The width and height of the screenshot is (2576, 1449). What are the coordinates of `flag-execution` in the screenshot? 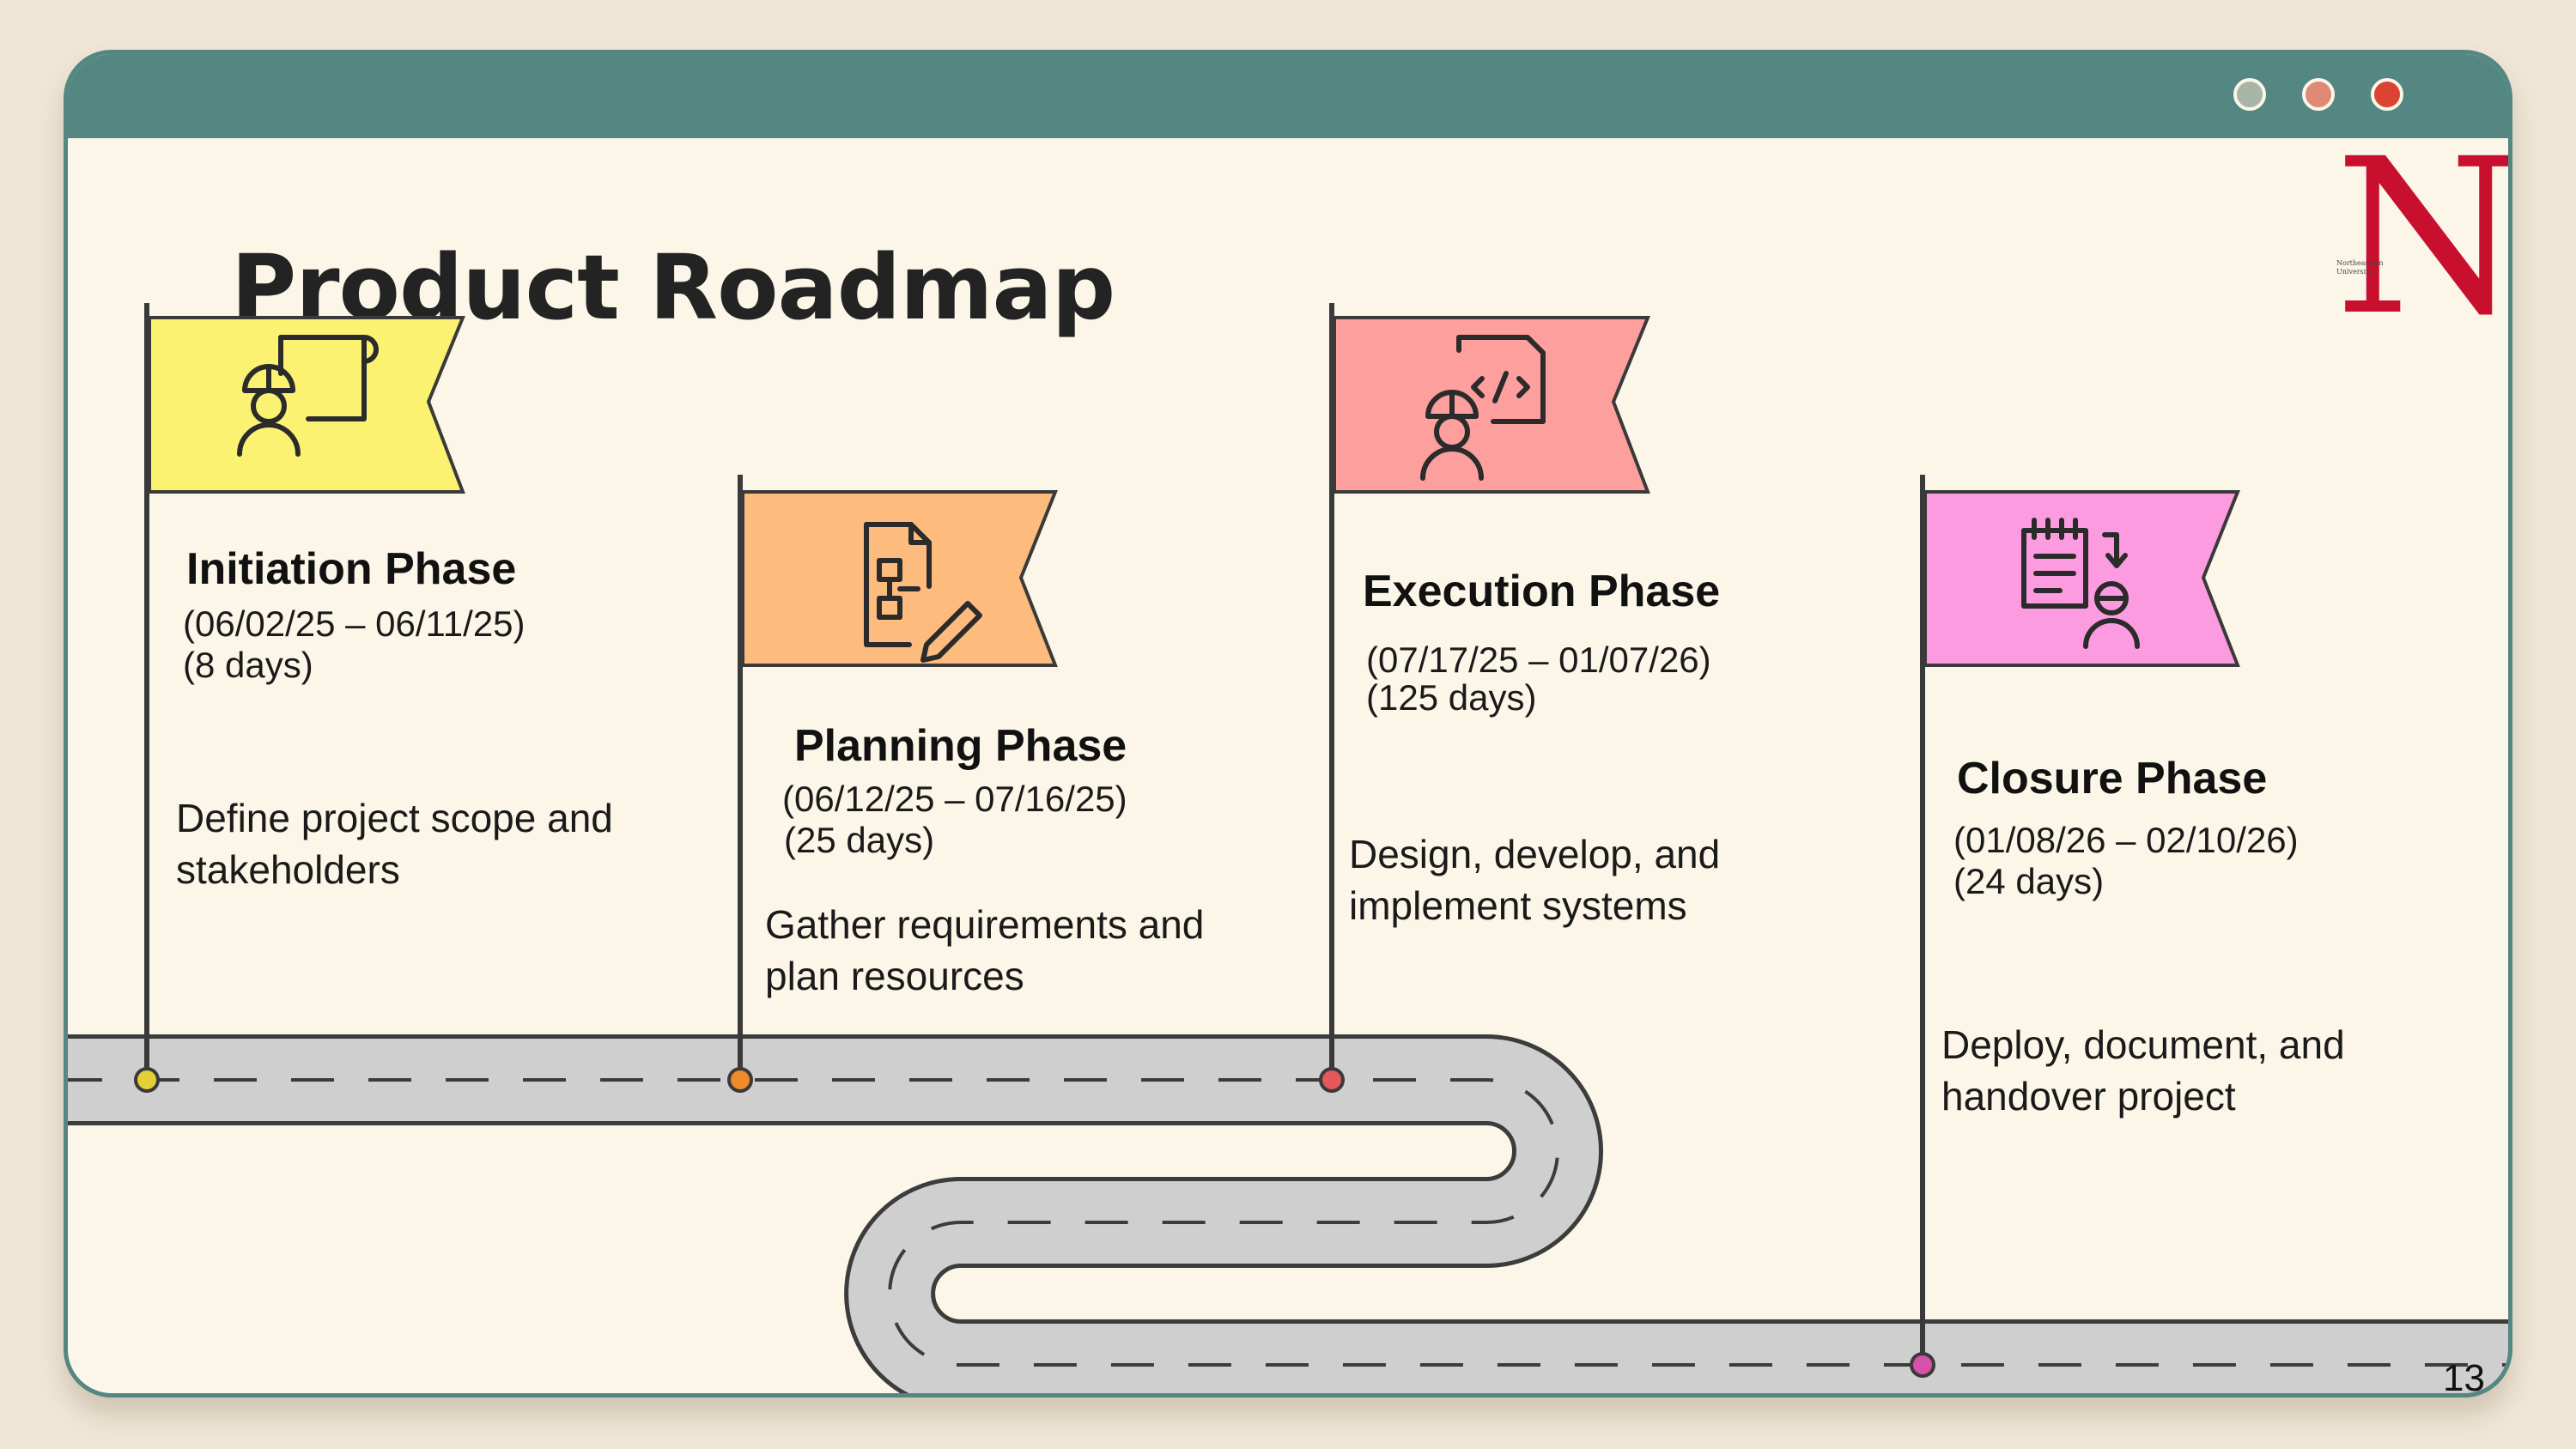 It's located at (1484, 698).